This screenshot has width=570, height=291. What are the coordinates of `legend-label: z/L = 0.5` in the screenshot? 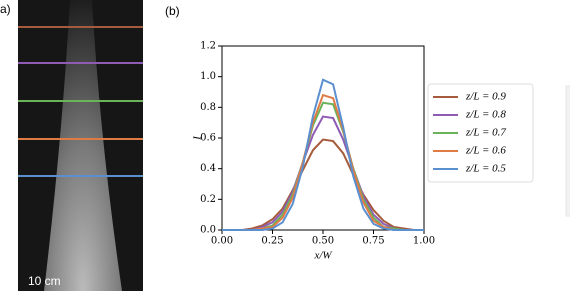 It's located at (485, 169).